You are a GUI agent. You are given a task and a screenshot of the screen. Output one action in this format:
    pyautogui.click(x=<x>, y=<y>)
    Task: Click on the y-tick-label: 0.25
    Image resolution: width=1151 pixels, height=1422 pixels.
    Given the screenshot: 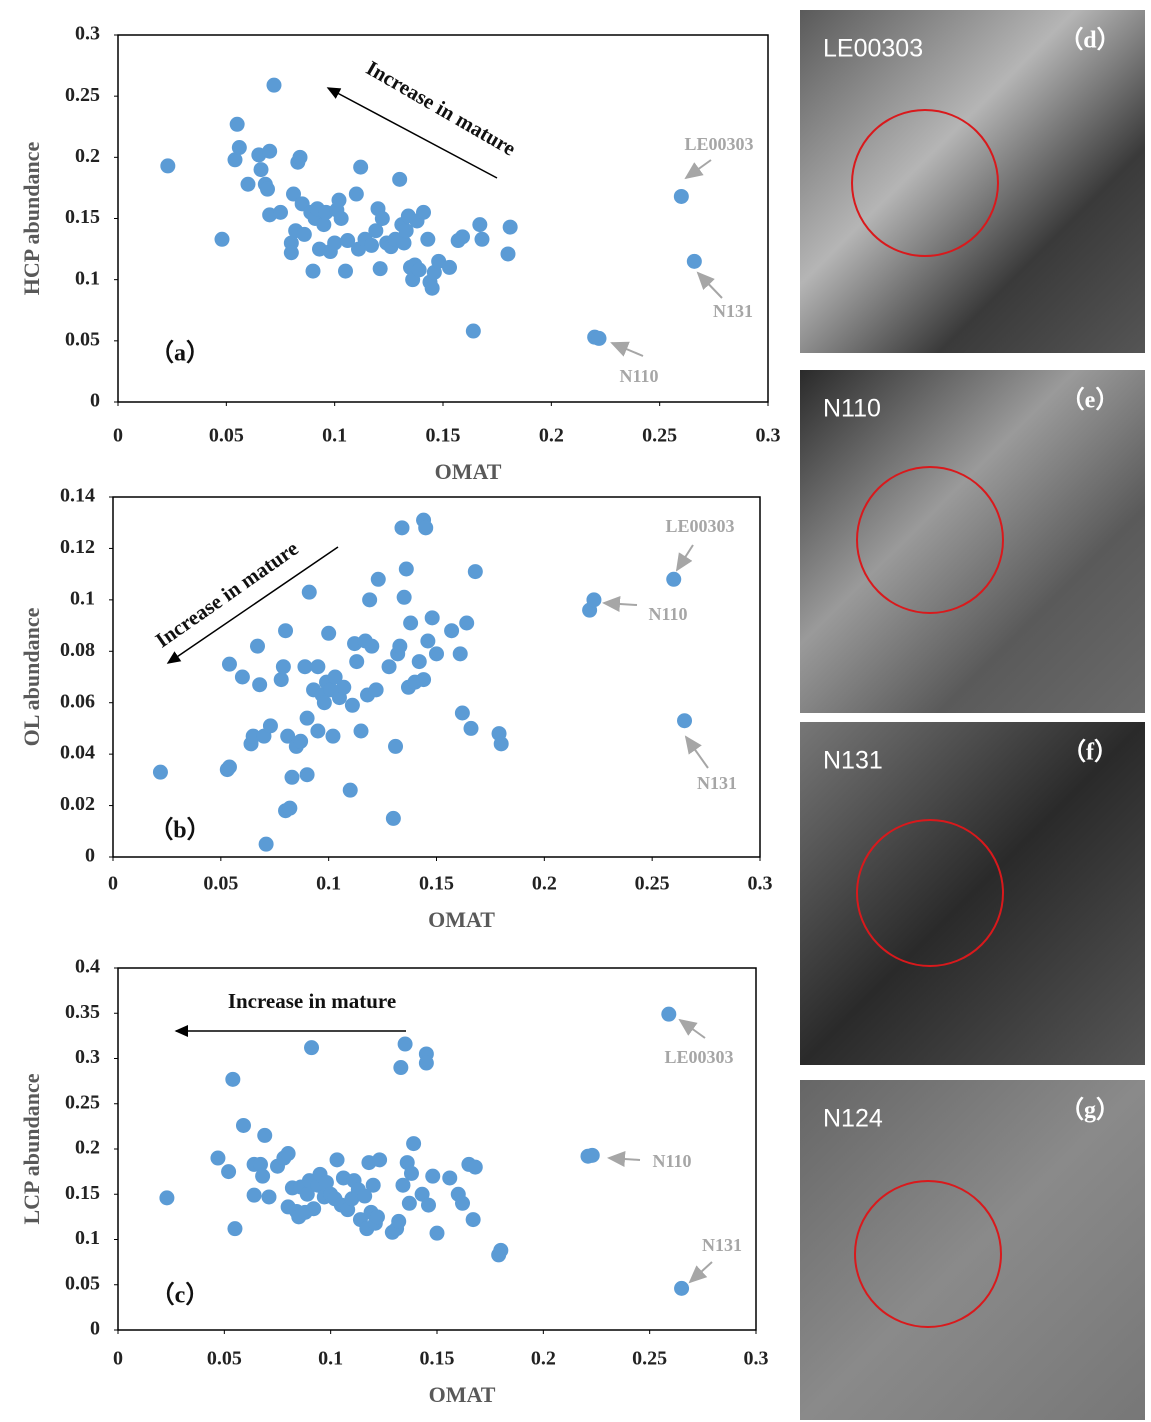 What is the action you would take?
    pyautogui.click(x=82, y=95)
    